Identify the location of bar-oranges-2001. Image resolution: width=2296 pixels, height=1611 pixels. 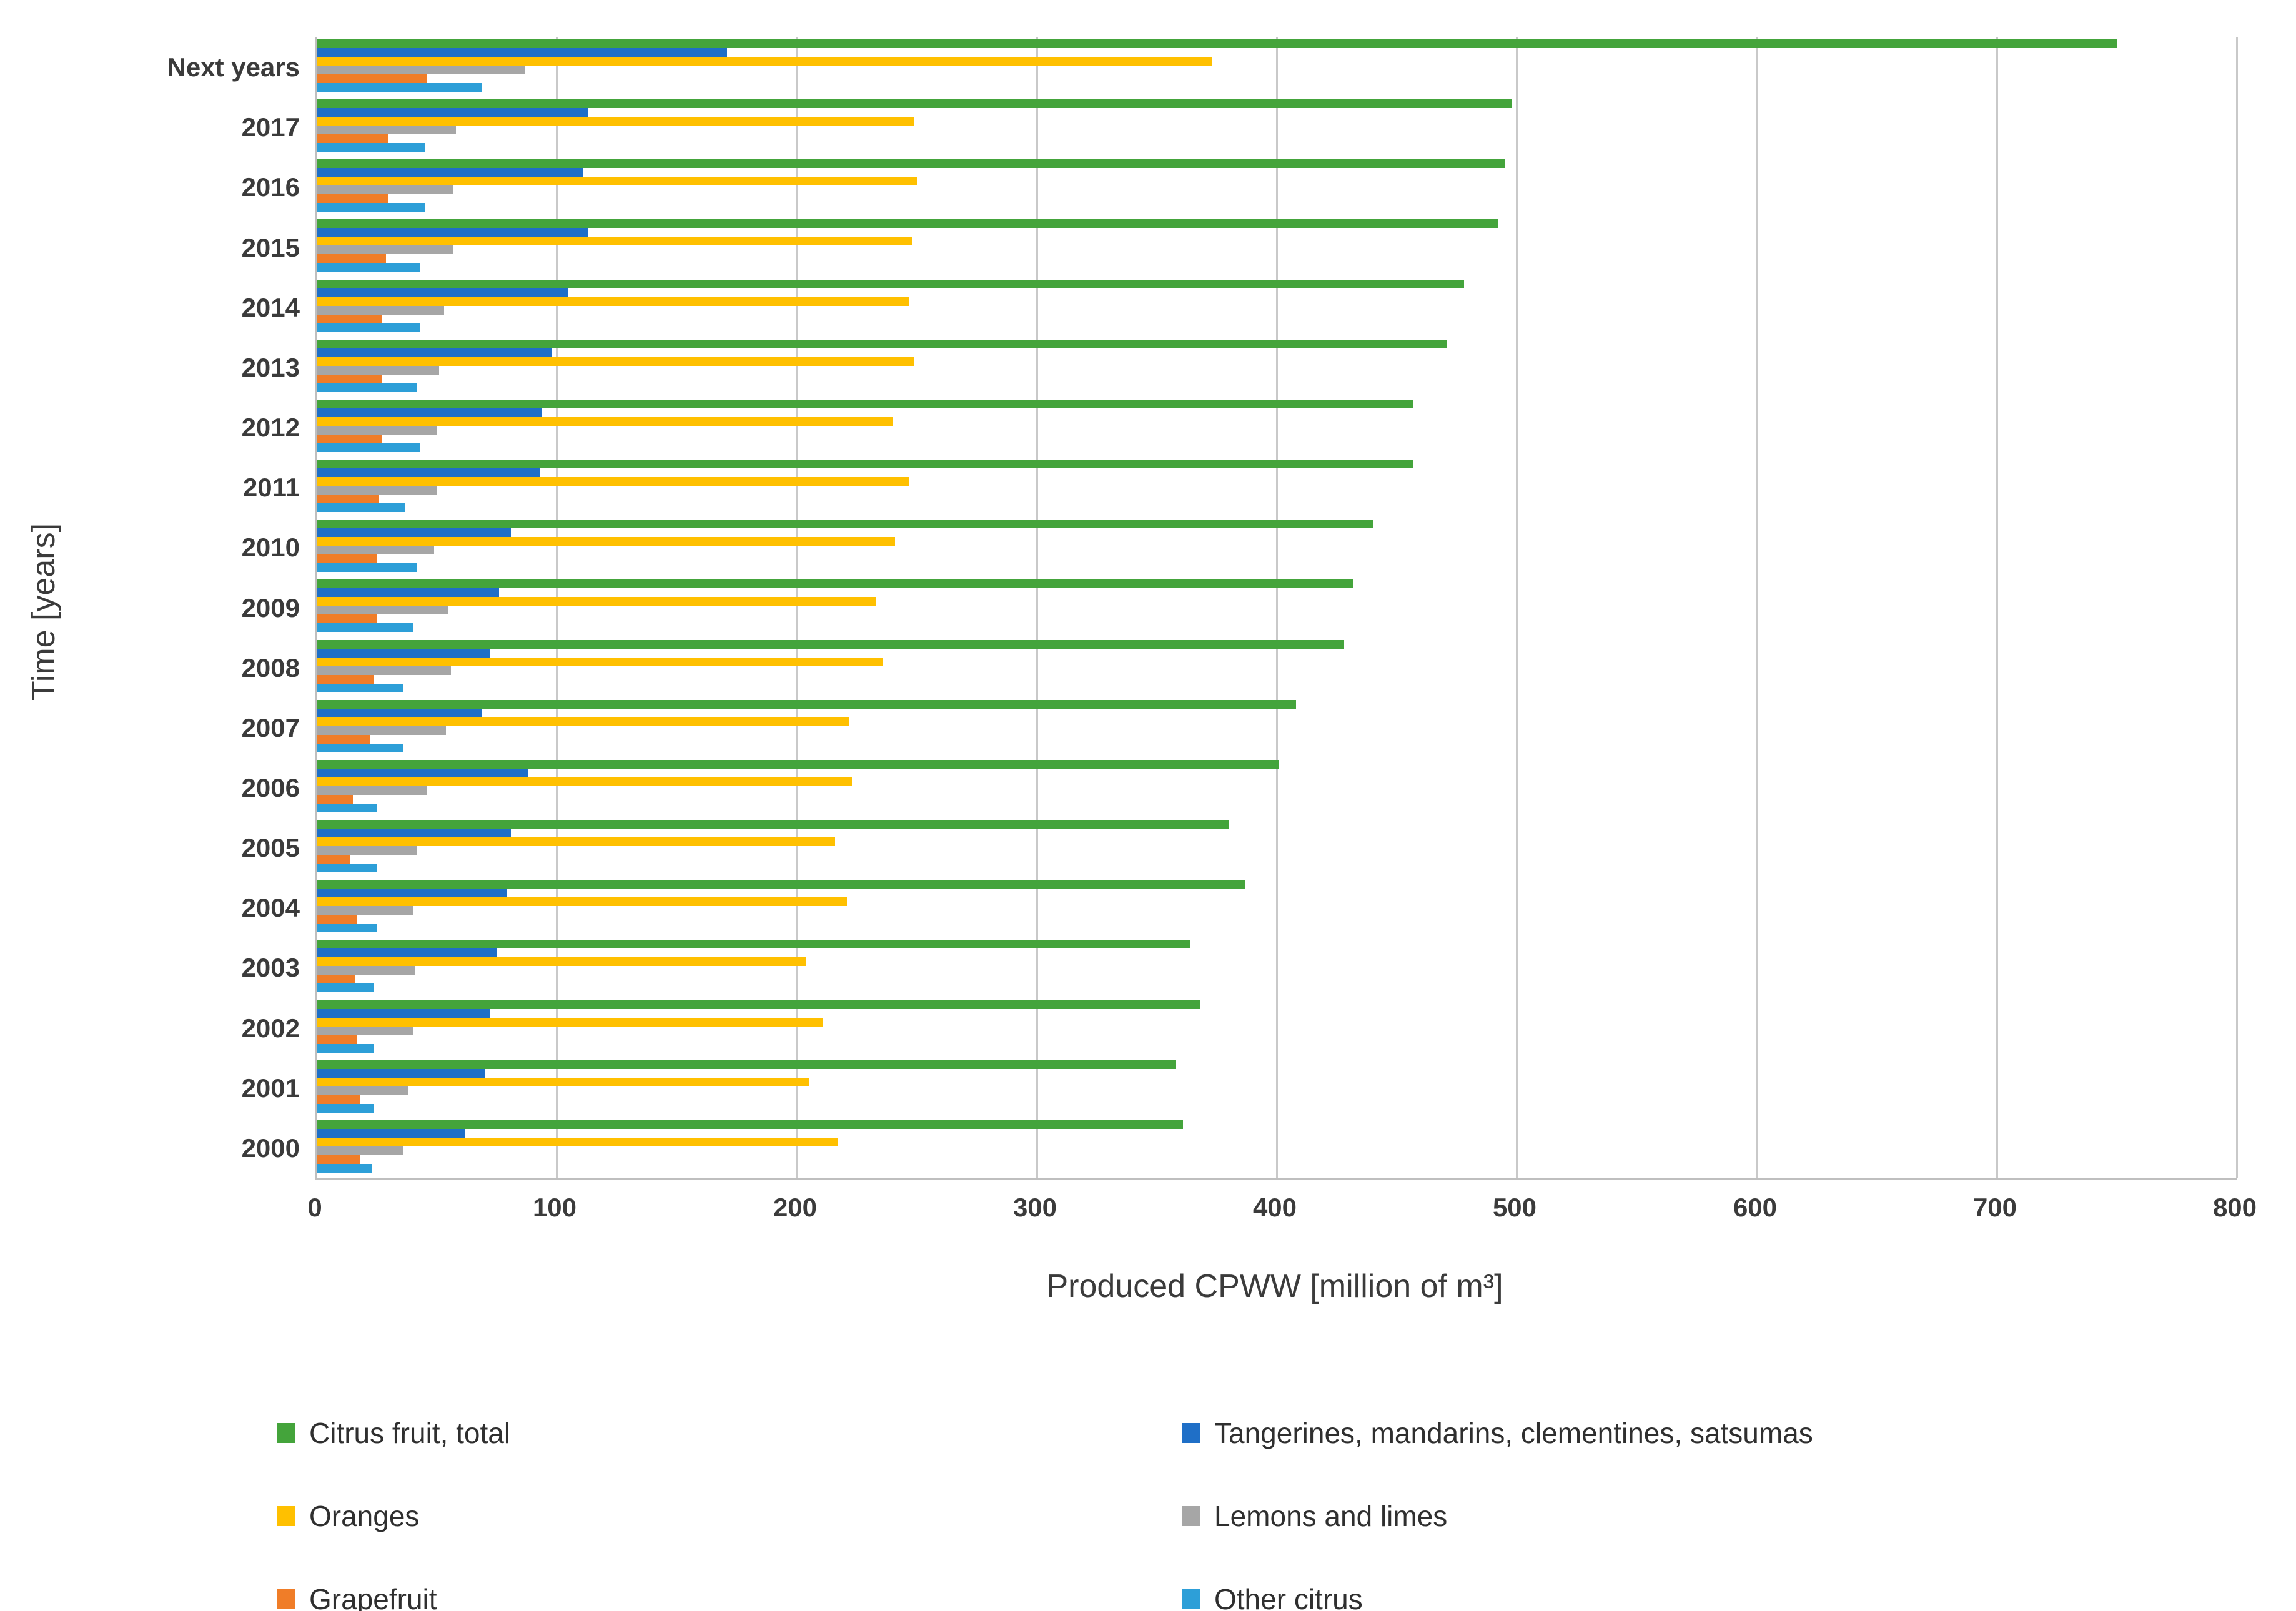
(563, 1082).